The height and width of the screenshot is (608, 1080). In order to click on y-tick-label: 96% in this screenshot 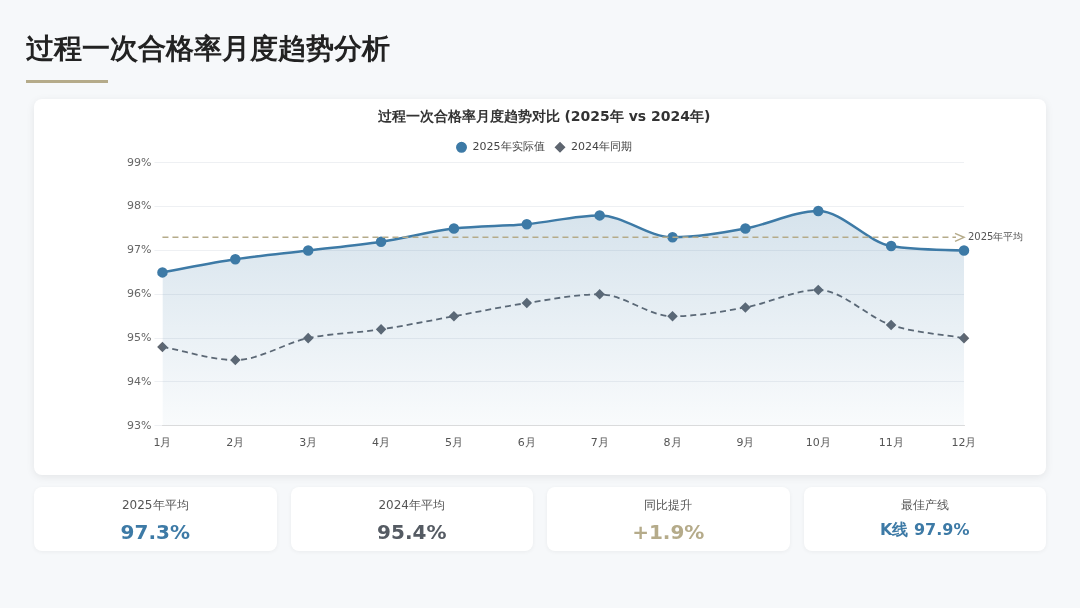, I will do `click(139, 294)`.